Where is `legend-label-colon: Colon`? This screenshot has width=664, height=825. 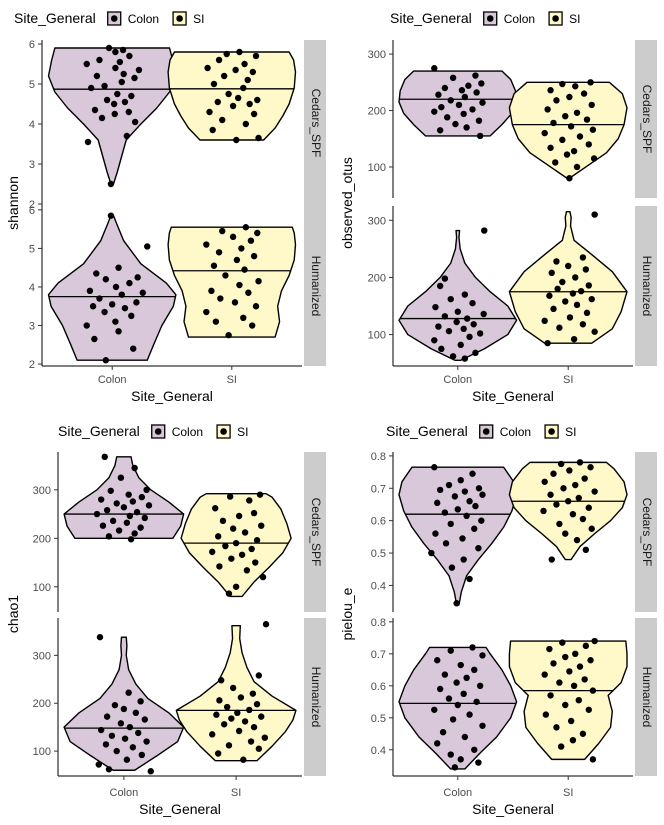
legend-label-colon: Colon is located at coordinates (515, 432).